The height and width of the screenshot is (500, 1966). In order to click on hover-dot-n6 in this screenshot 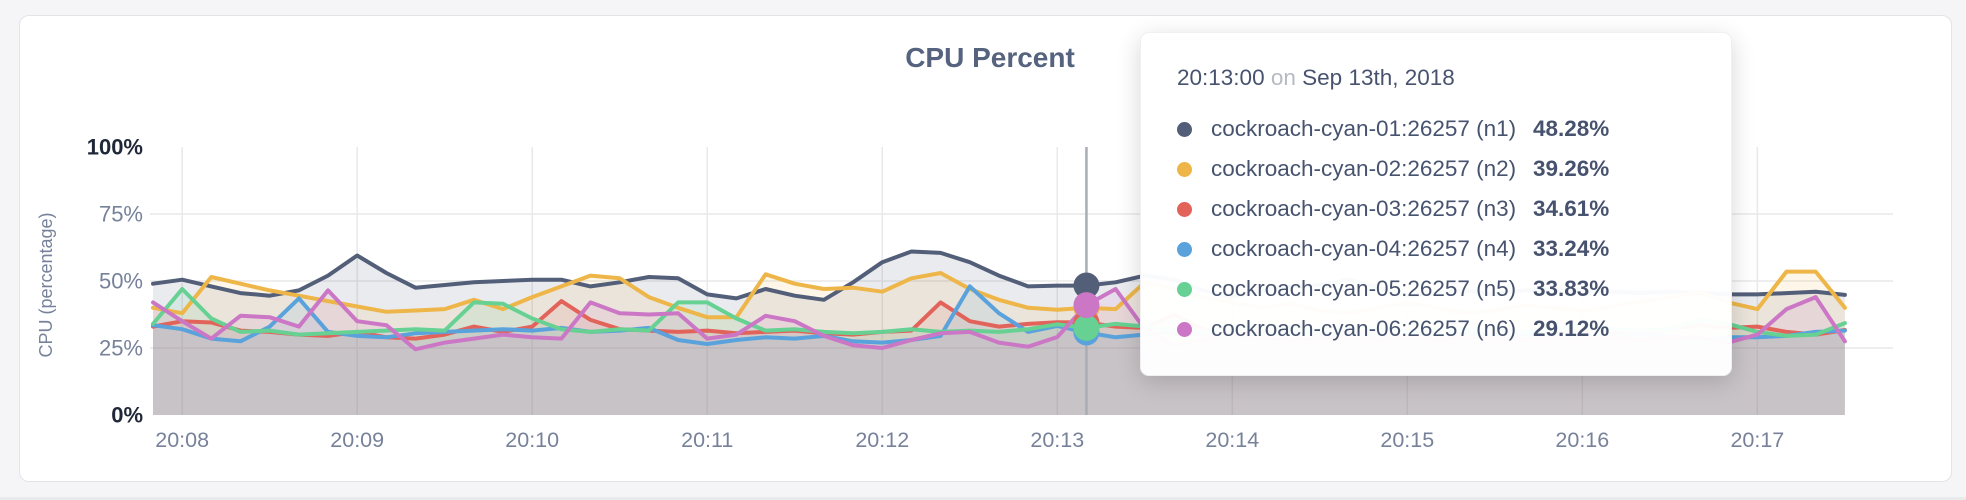, I will do `click(1086, 305)`.